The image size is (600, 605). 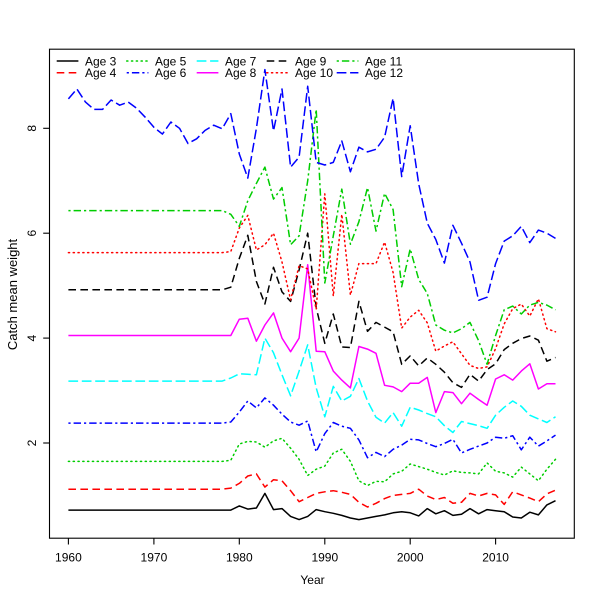 I want to click on svg-text: Age 4, so click(x=101, y=73).